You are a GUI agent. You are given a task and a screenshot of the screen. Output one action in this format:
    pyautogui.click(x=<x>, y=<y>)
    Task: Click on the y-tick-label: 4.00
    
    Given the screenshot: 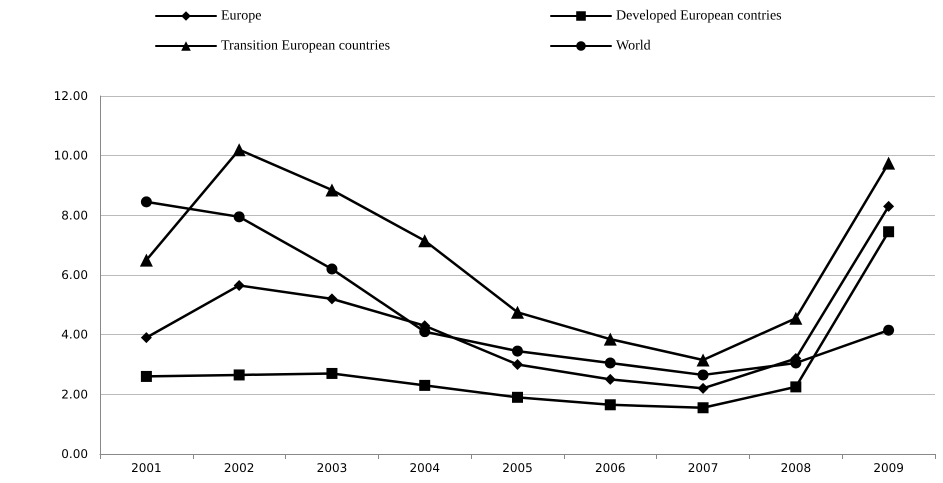 What is the action you would take?
    pyautogui.click(x=74, y=335)
    